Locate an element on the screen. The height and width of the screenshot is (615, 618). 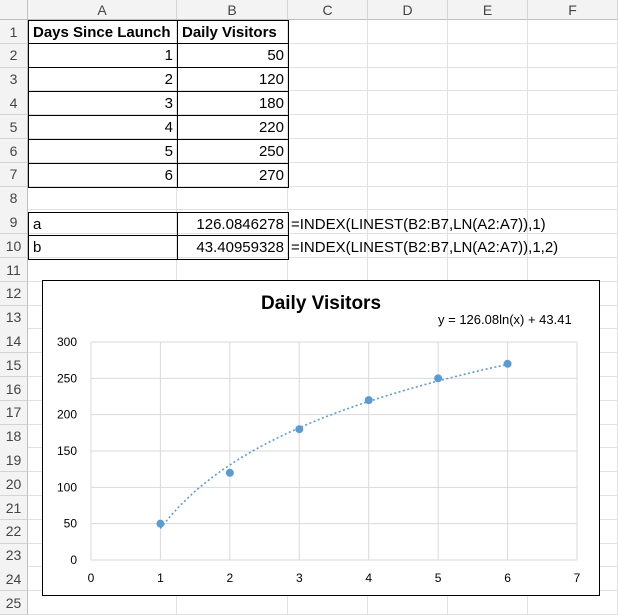
label-b: b is located at coordinates (103, 247).